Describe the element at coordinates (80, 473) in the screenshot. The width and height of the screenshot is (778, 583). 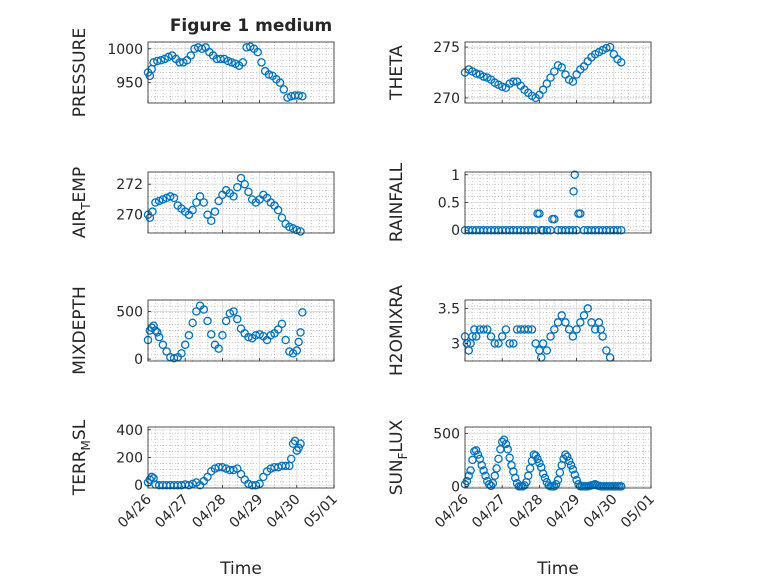
I see `y-axis-label-main: TERR` at that location.